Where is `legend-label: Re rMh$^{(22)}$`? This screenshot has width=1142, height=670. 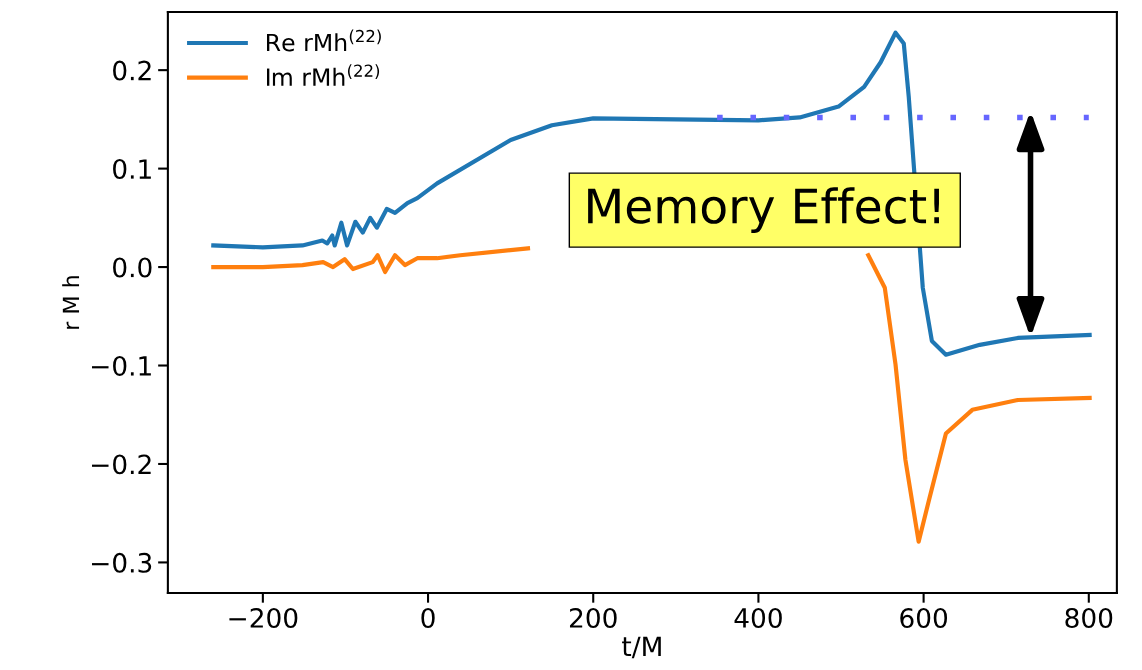 legend-label: Re rMh$^{(22)}$ is located at coordinates (324, 40).